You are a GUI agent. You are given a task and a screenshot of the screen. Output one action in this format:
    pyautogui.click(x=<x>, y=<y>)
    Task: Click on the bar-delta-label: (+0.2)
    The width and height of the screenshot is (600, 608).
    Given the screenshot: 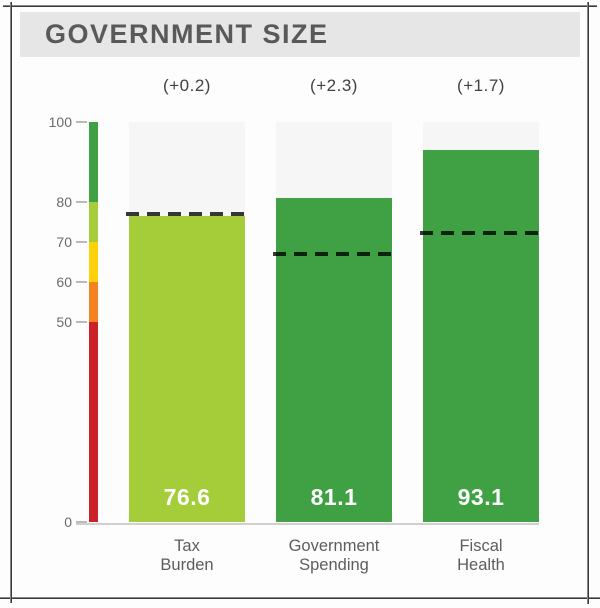 What is the action you would take?
    pyautogui.click(x=187, y=85)
    